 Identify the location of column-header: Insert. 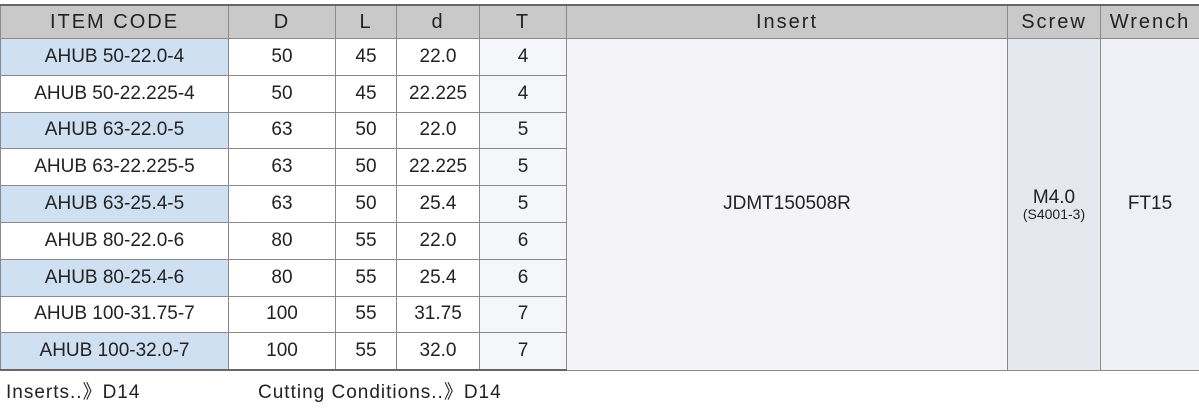
(787, 21).